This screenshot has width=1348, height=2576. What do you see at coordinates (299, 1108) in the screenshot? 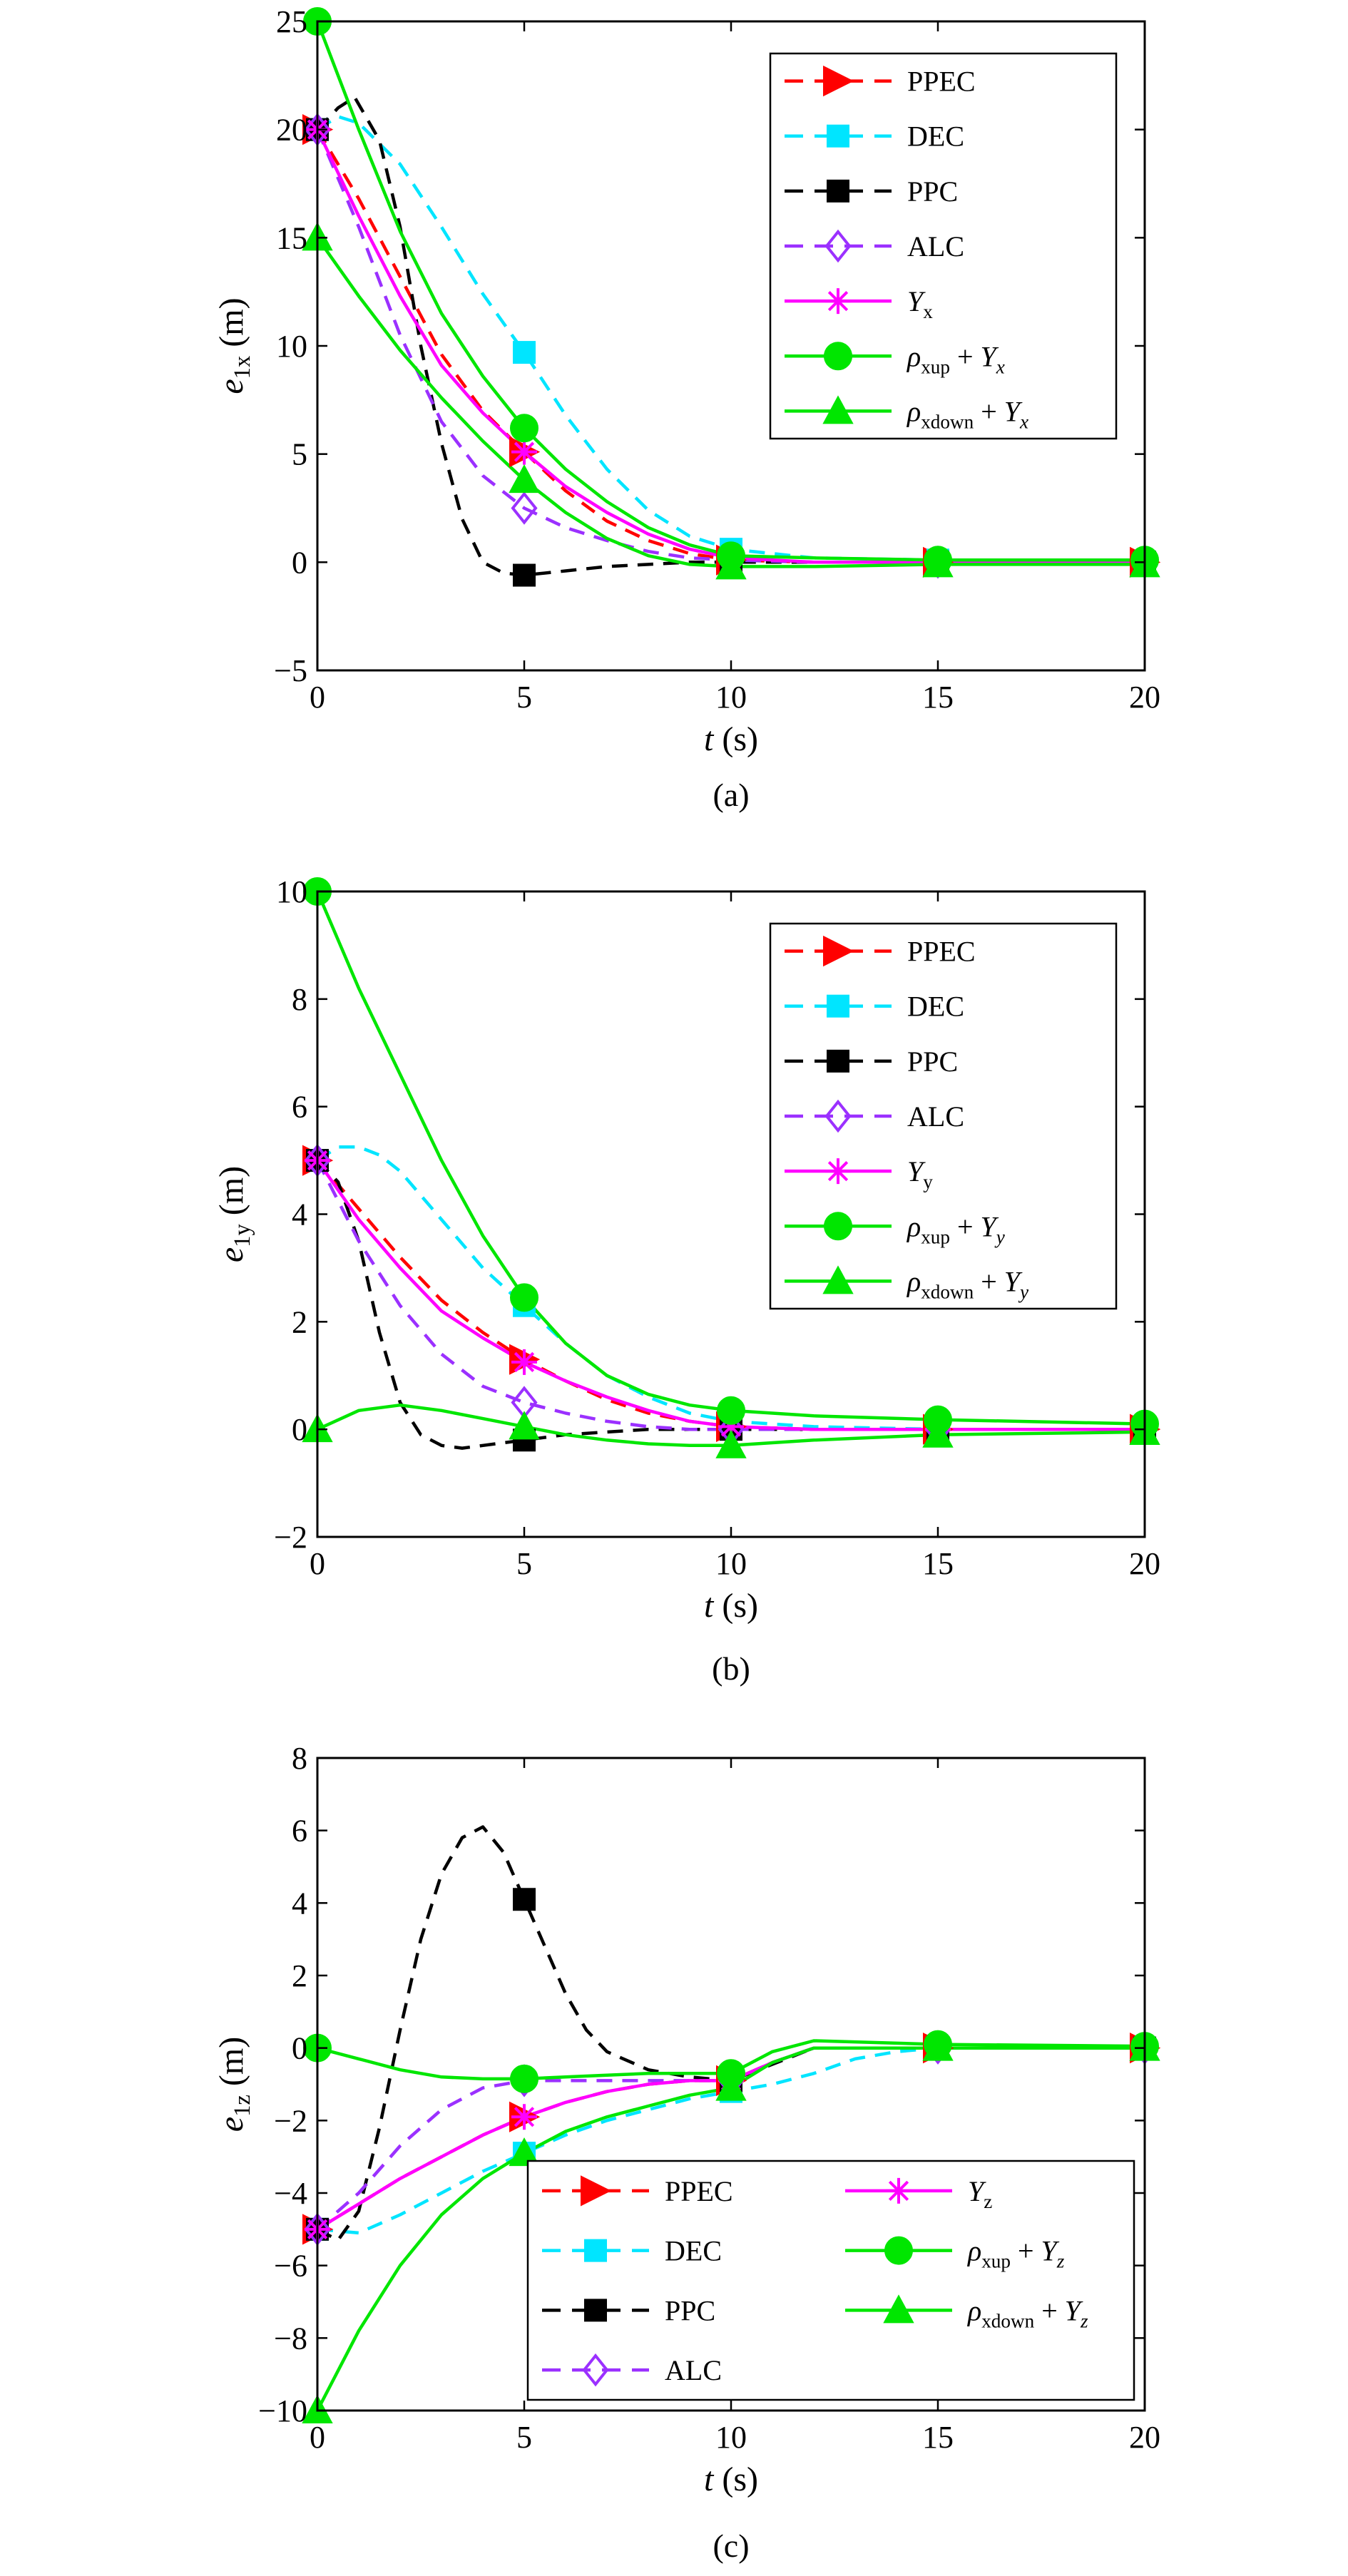
I see `y-tick-label: 6` at bounding box center [299, 1108].